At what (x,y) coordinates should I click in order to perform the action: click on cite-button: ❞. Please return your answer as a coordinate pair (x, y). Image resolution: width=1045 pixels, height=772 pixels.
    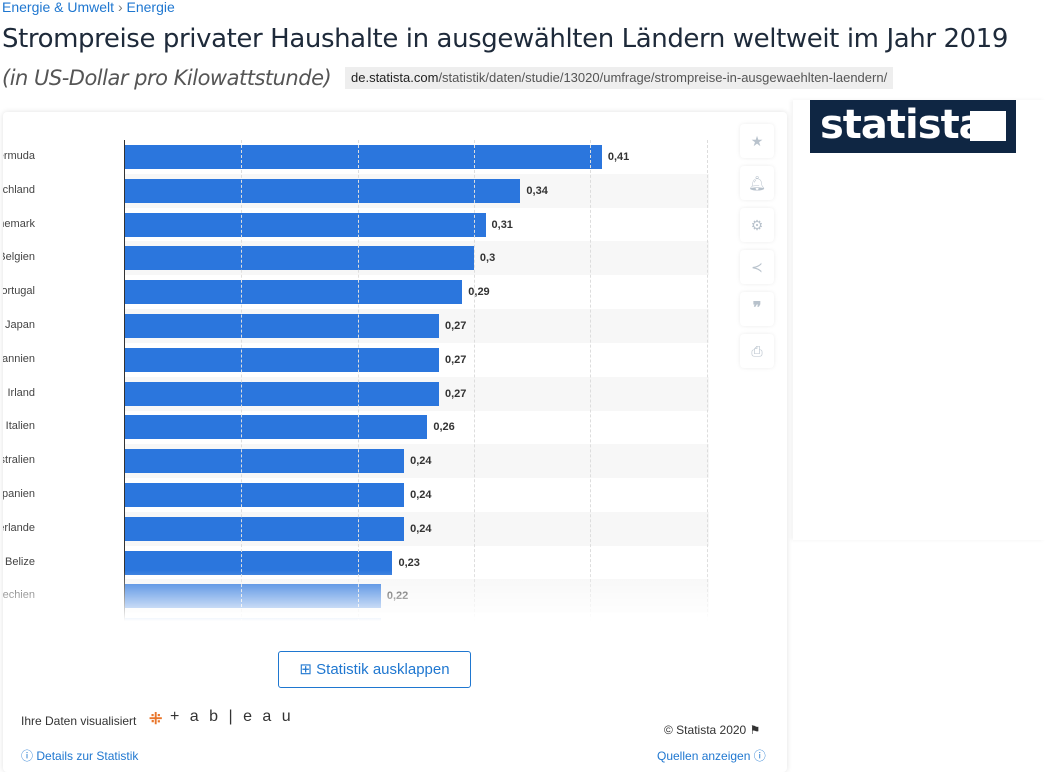
    Looking at the image, I should click on (757, 309).